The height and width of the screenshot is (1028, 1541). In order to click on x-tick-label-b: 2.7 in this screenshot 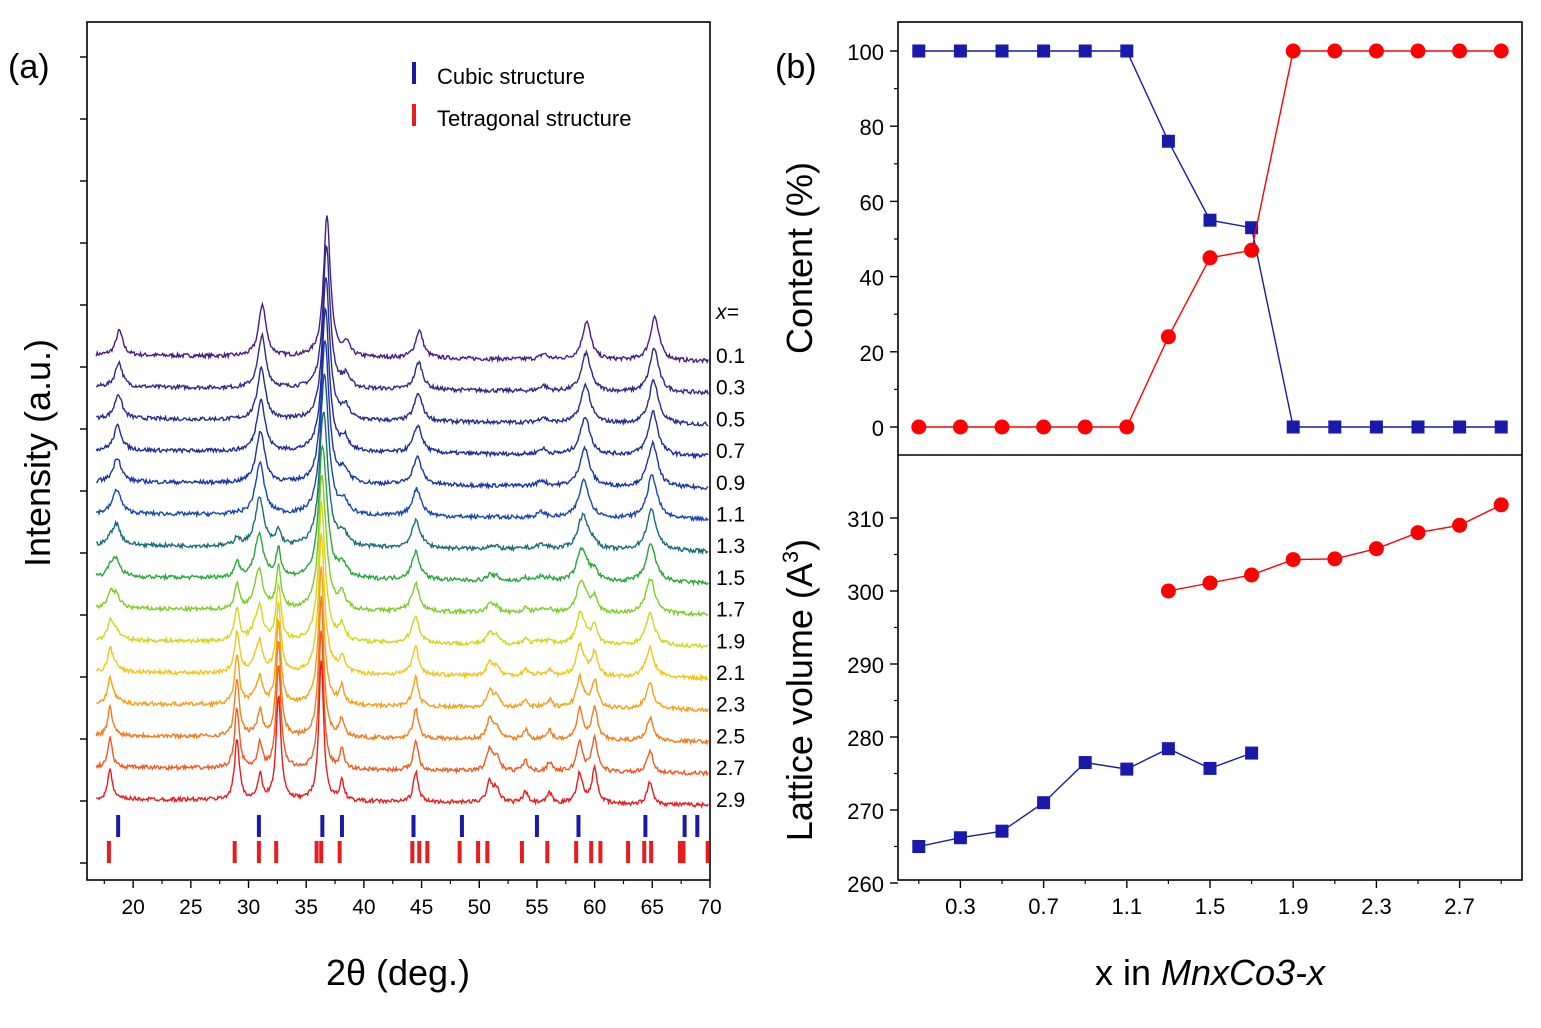, I will do `click(1459, 906)`.